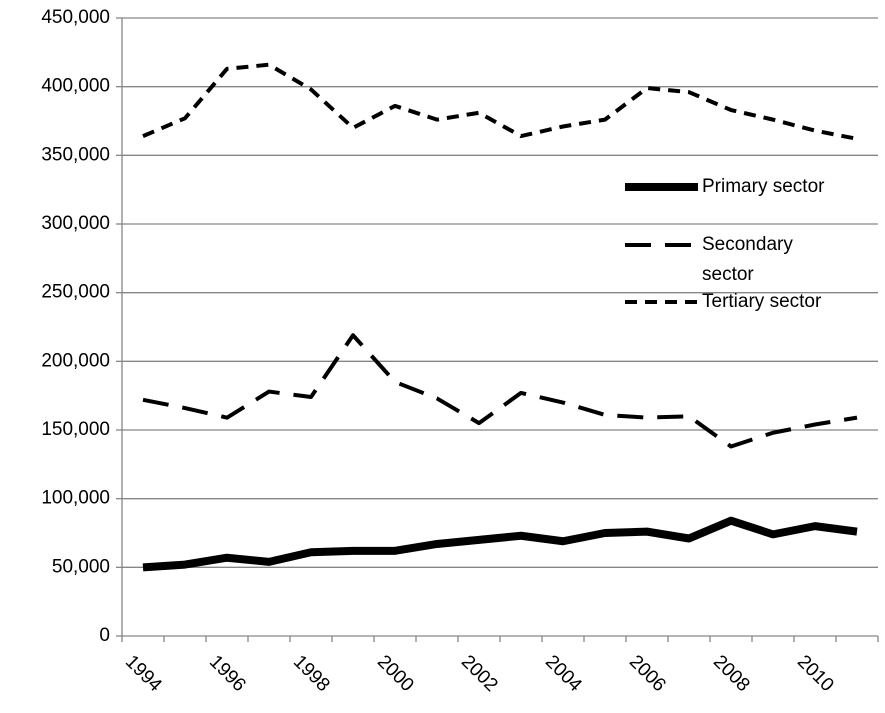  What do you see at coordinates (75, 498) in the screenshot?
I see `y-tick-label: 100,000` at bounding box center [75, 498].